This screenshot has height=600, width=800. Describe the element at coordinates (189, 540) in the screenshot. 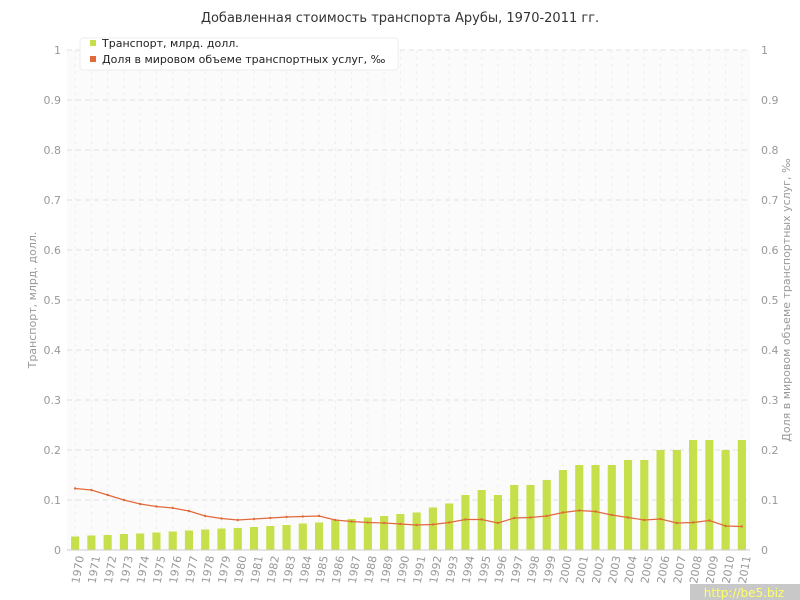

I see `bar-1977` at that location.